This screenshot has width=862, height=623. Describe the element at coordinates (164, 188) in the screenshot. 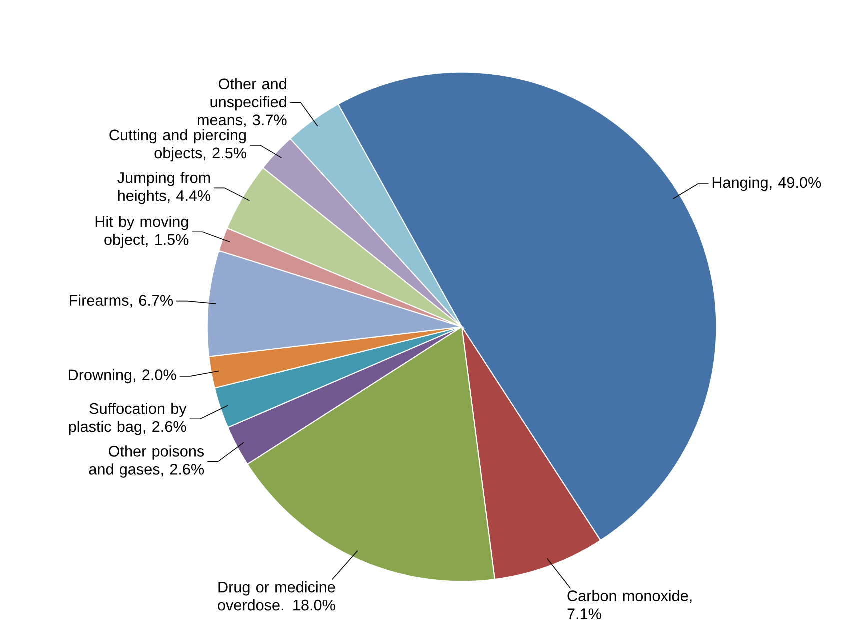

I see `slice-label: Jumping from heights, 4.4%` at that location.